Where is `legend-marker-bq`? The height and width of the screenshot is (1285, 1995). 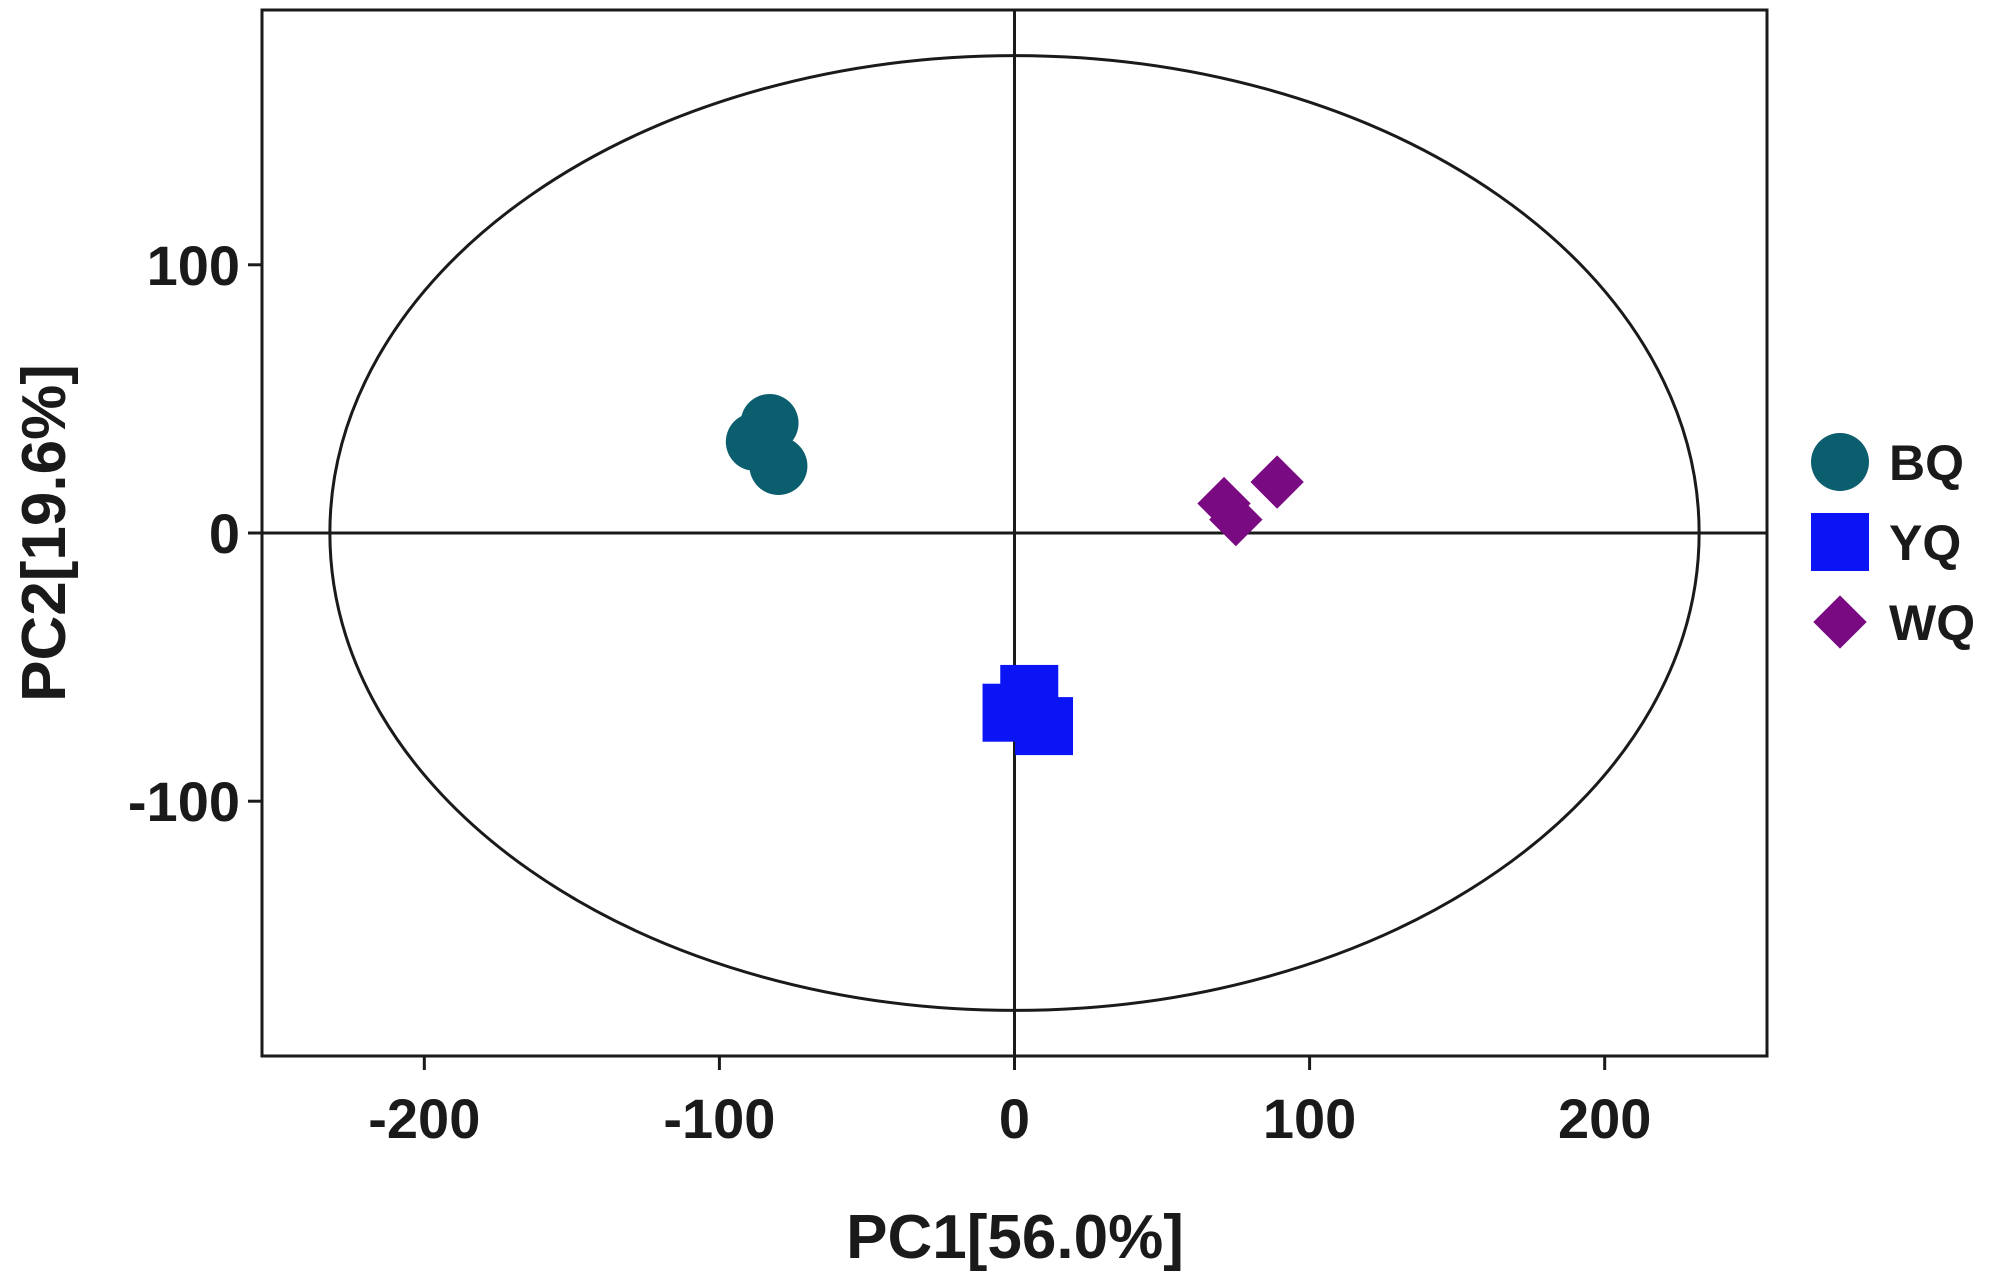
legend-marker-bq is located at coordinates (1840, 462).